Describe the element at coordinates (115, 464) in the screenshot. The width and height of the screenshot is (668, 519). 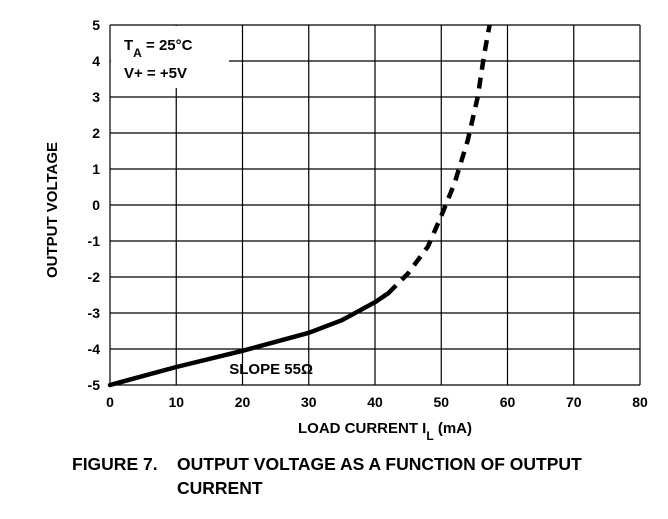
I see `figure-number: FIGURE 7.` at that location.